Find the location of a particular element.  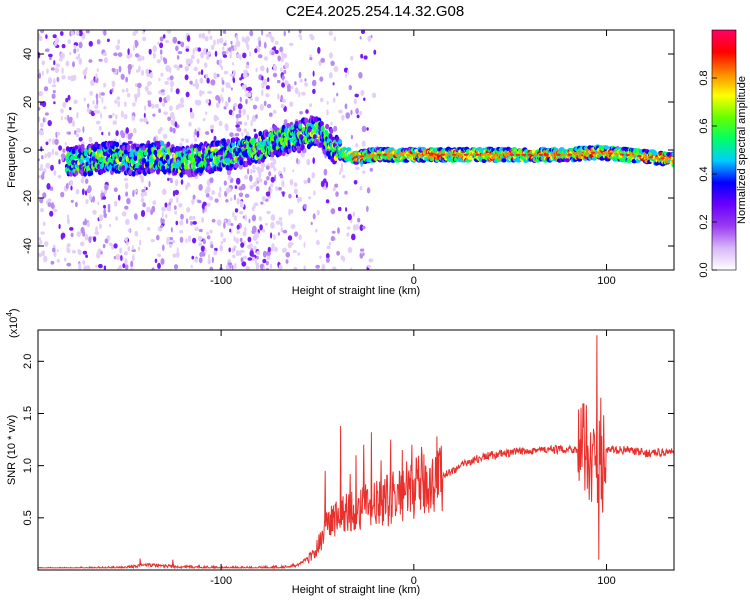

snr-ytick-label: 0.5 is located at coordinates (28, 517).